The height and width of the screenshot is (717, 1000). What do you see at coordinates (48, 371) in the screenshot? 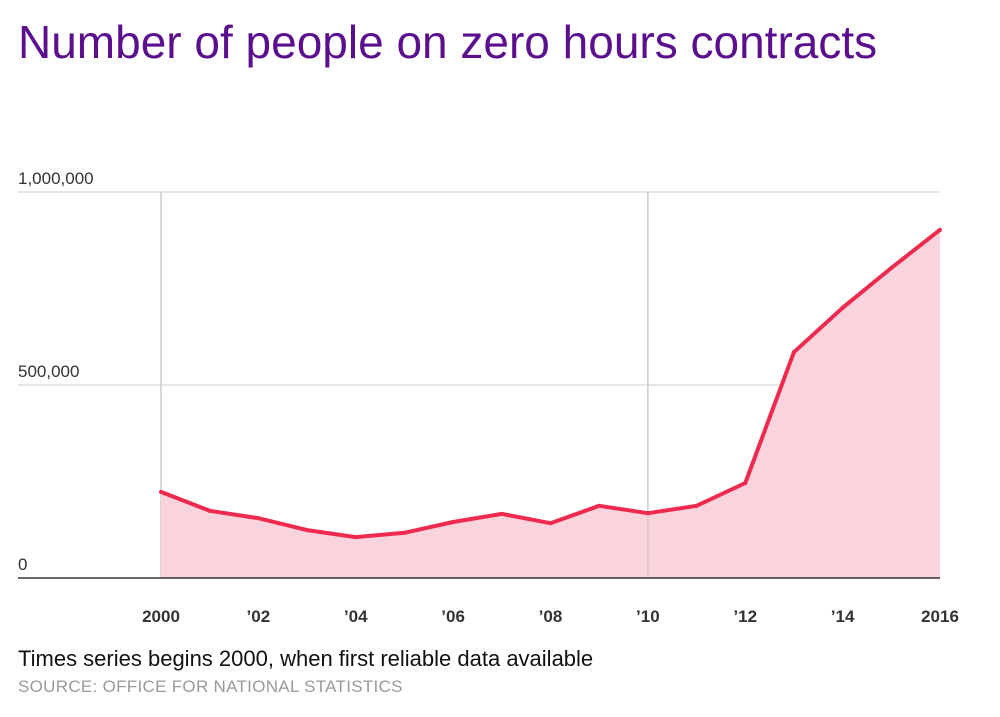
I see `y-tick-label: 500,000` at bounding box center [48, 371].